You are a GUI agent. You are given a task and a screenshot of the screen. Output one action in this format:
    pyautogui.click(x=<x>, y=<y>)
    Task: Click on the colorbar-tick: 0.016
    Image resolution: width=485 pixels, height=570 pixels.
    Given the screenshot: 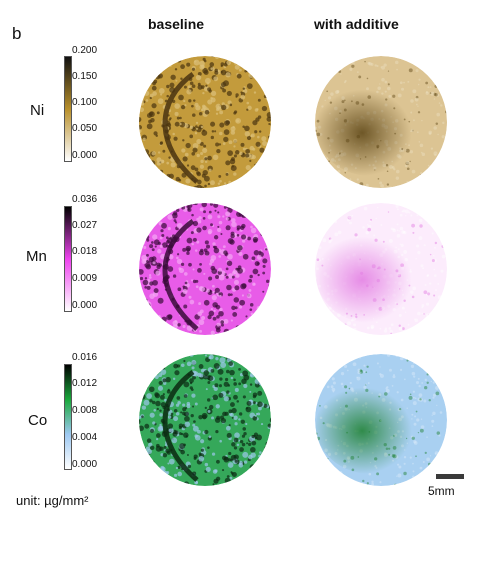 What is the action you would take?
    pyautogui.click(x=85, y=357)
    